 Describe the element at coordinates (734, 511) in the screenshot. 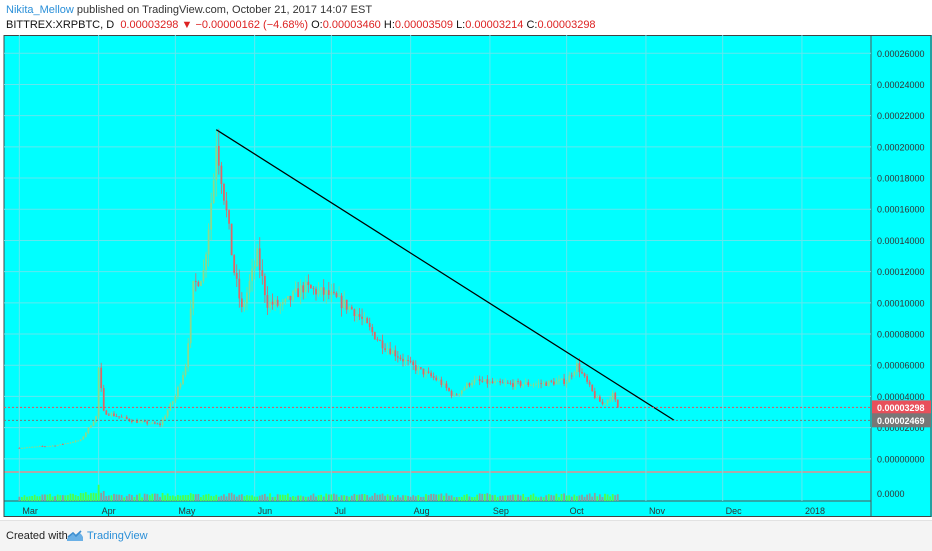

I see `x-tick-label: Dec` at that location.